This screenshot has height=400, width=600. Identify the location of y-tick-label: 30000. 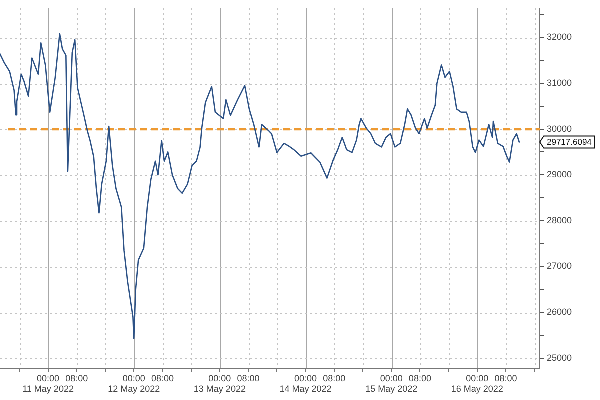
(559, 129).